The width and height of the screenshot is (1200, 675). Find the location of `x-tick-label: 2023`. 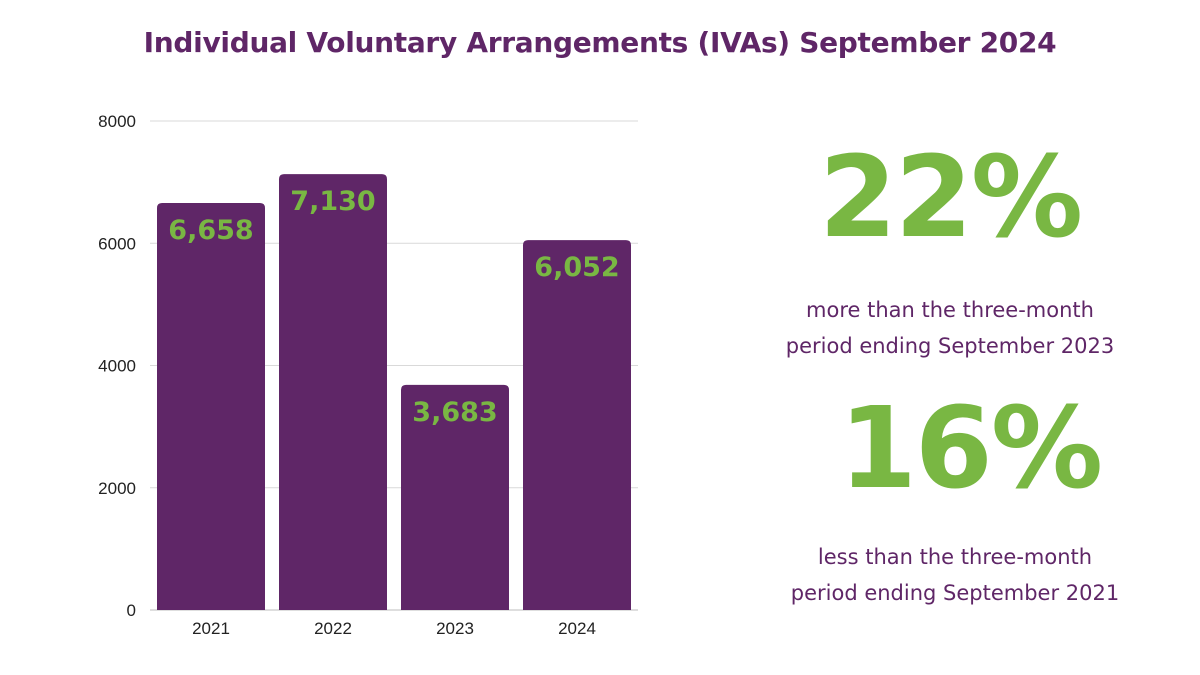

x-tick-label: 2023 is located at coordinates (455, 628).